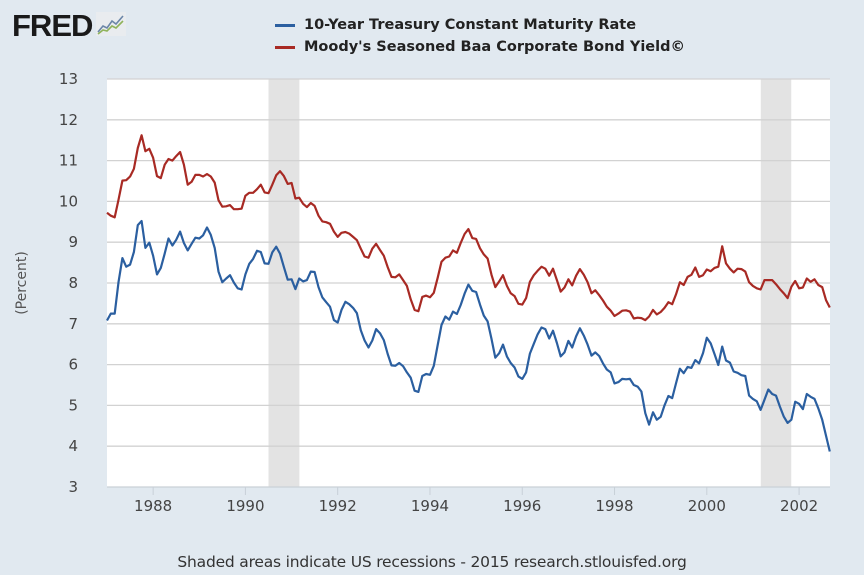  What do you see at coordinates (799, 506) in the screenshot?
I see `x-tick-label: 2002` at bounding box center [799, 506].